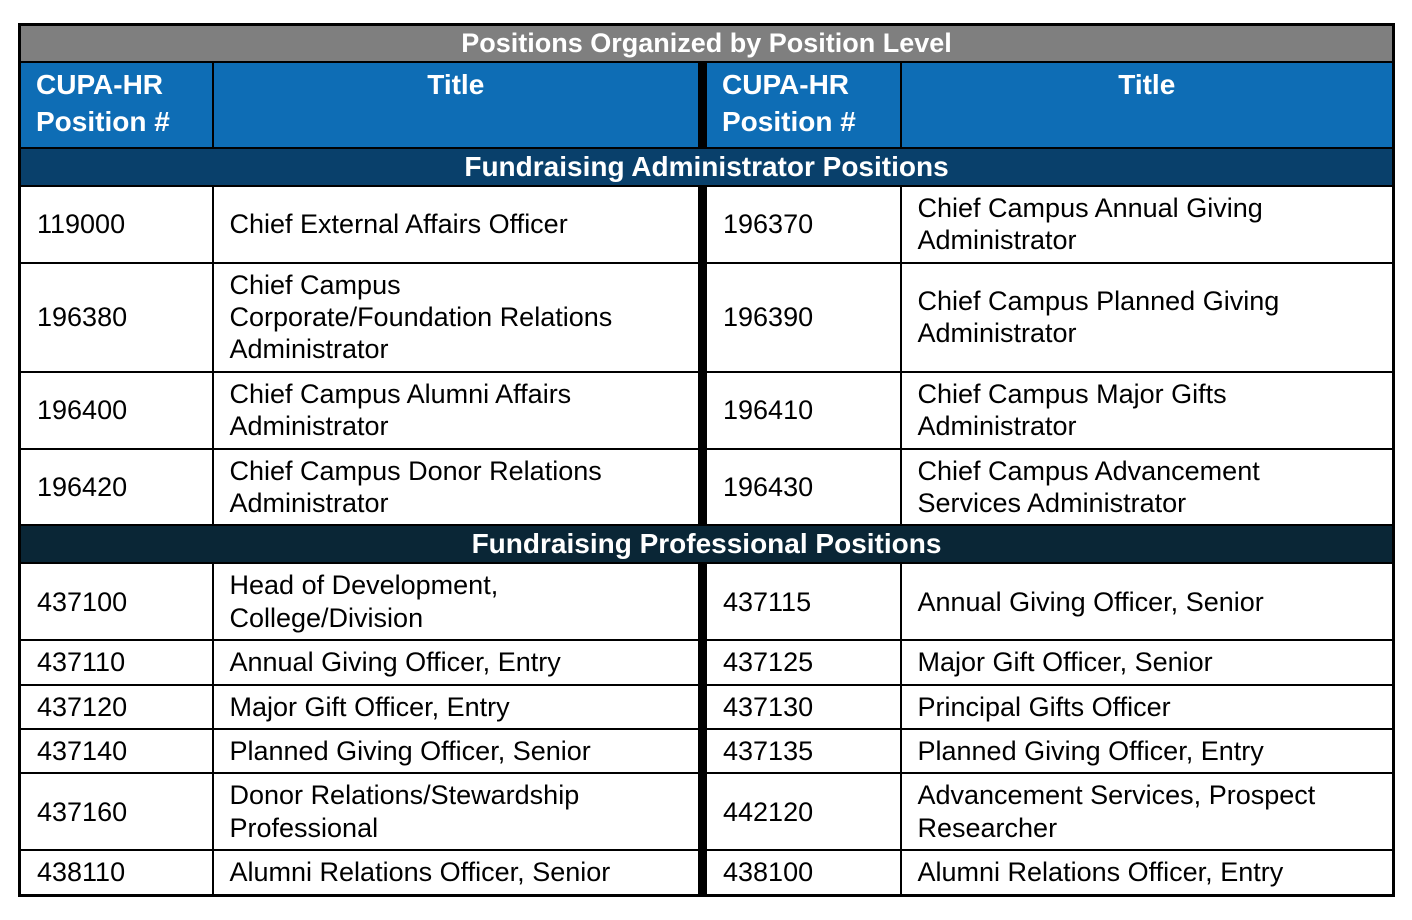 This screenshot has height=920, width=1412. I want to click on title-cell: Alumni Relations Officer, Senior, so click(457, 873).